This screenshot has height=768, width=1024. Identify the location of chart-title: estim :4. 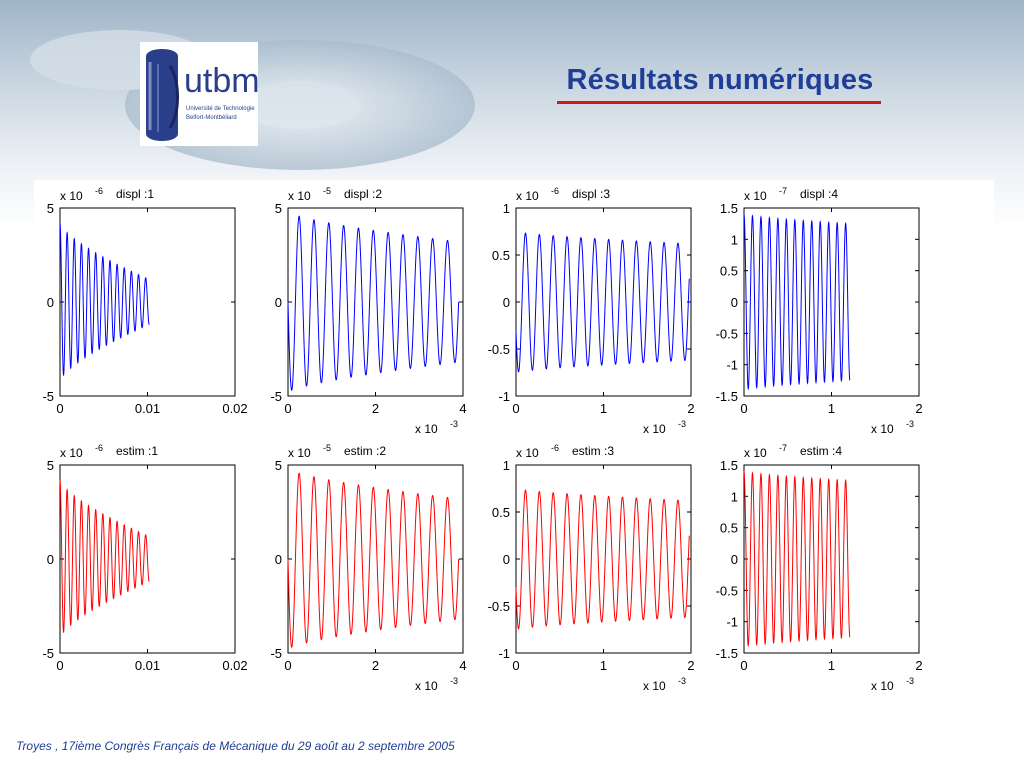
(821, 451).